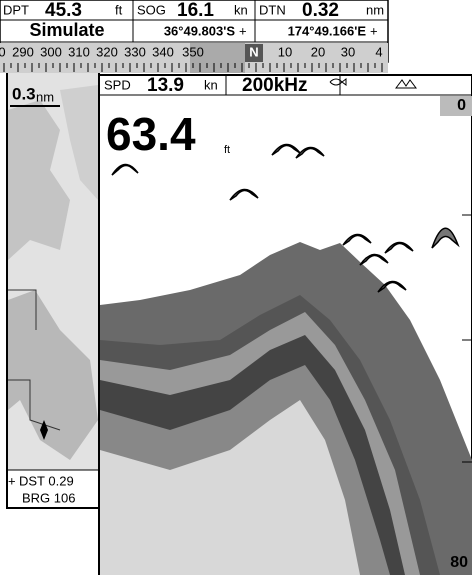 This screenshot has width=472, height=575. What do you see at coordinates (45, 96) in the screenshot?
I see `map-scale-unit: nm` at bounding box center [45, 96].